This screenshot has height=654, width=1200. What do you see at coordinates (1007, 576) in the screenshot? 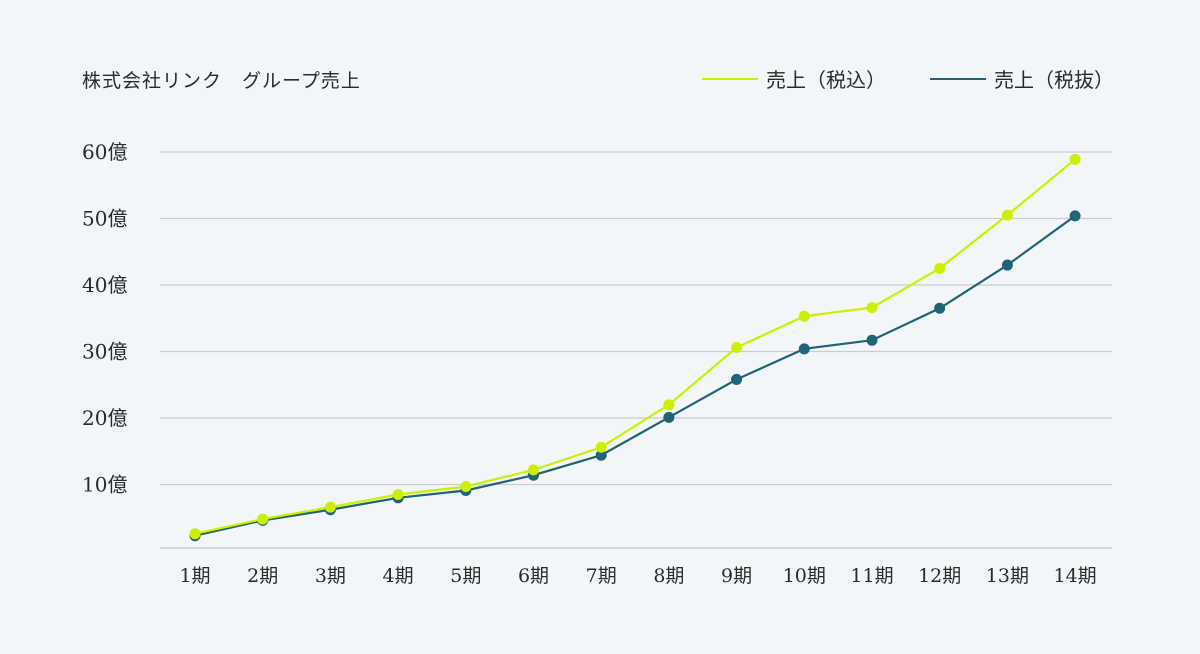
I see `x-tick-label: 13期` at bounding box center [1007, 576].